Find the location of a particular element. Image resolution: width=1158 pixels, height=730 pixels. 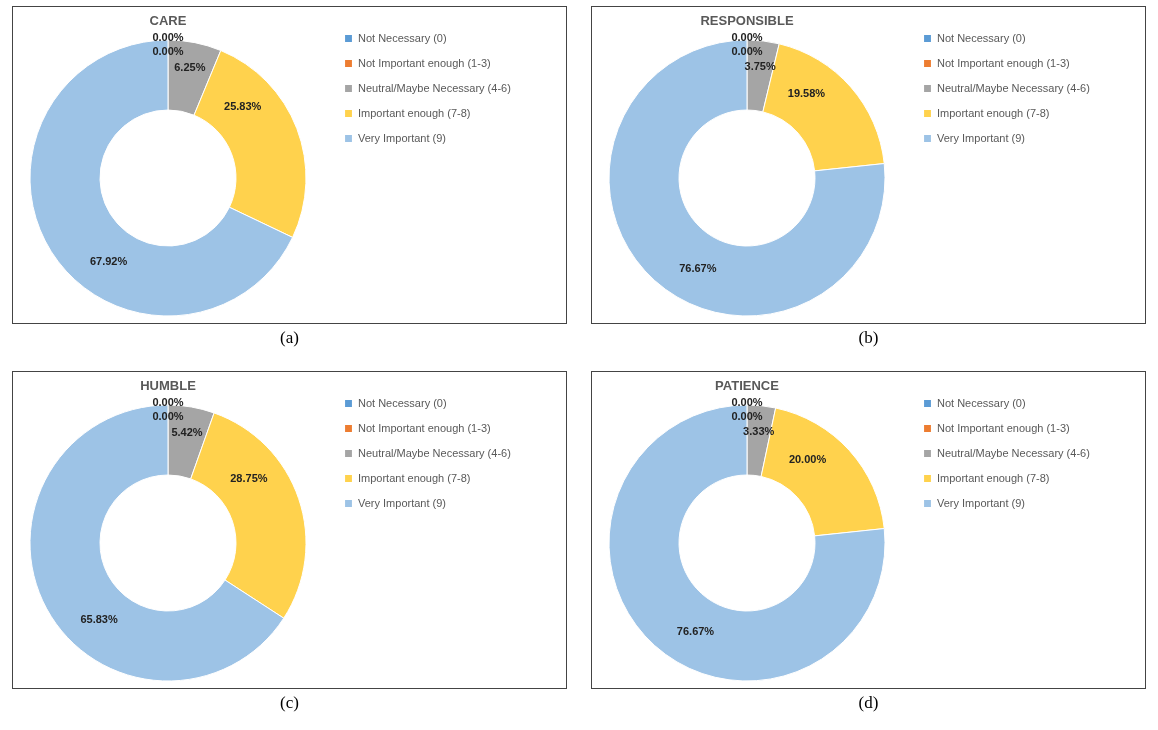

data-label: 28.75% is located at coordinates (249, 478).